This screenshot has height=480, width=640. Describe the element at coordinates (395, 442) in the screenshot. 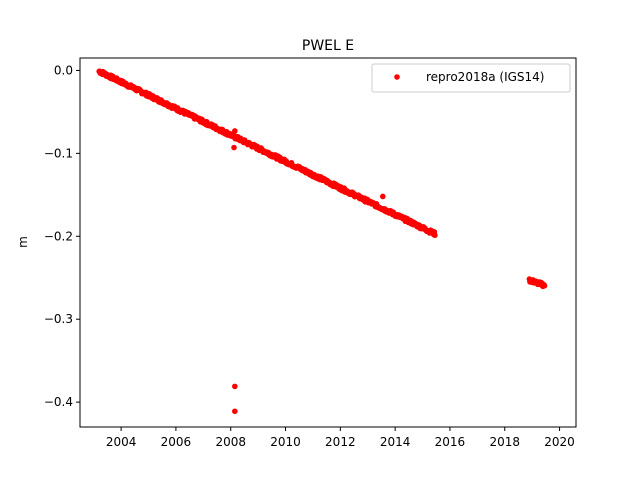

I see `x-tick-label: 2014` at that location.